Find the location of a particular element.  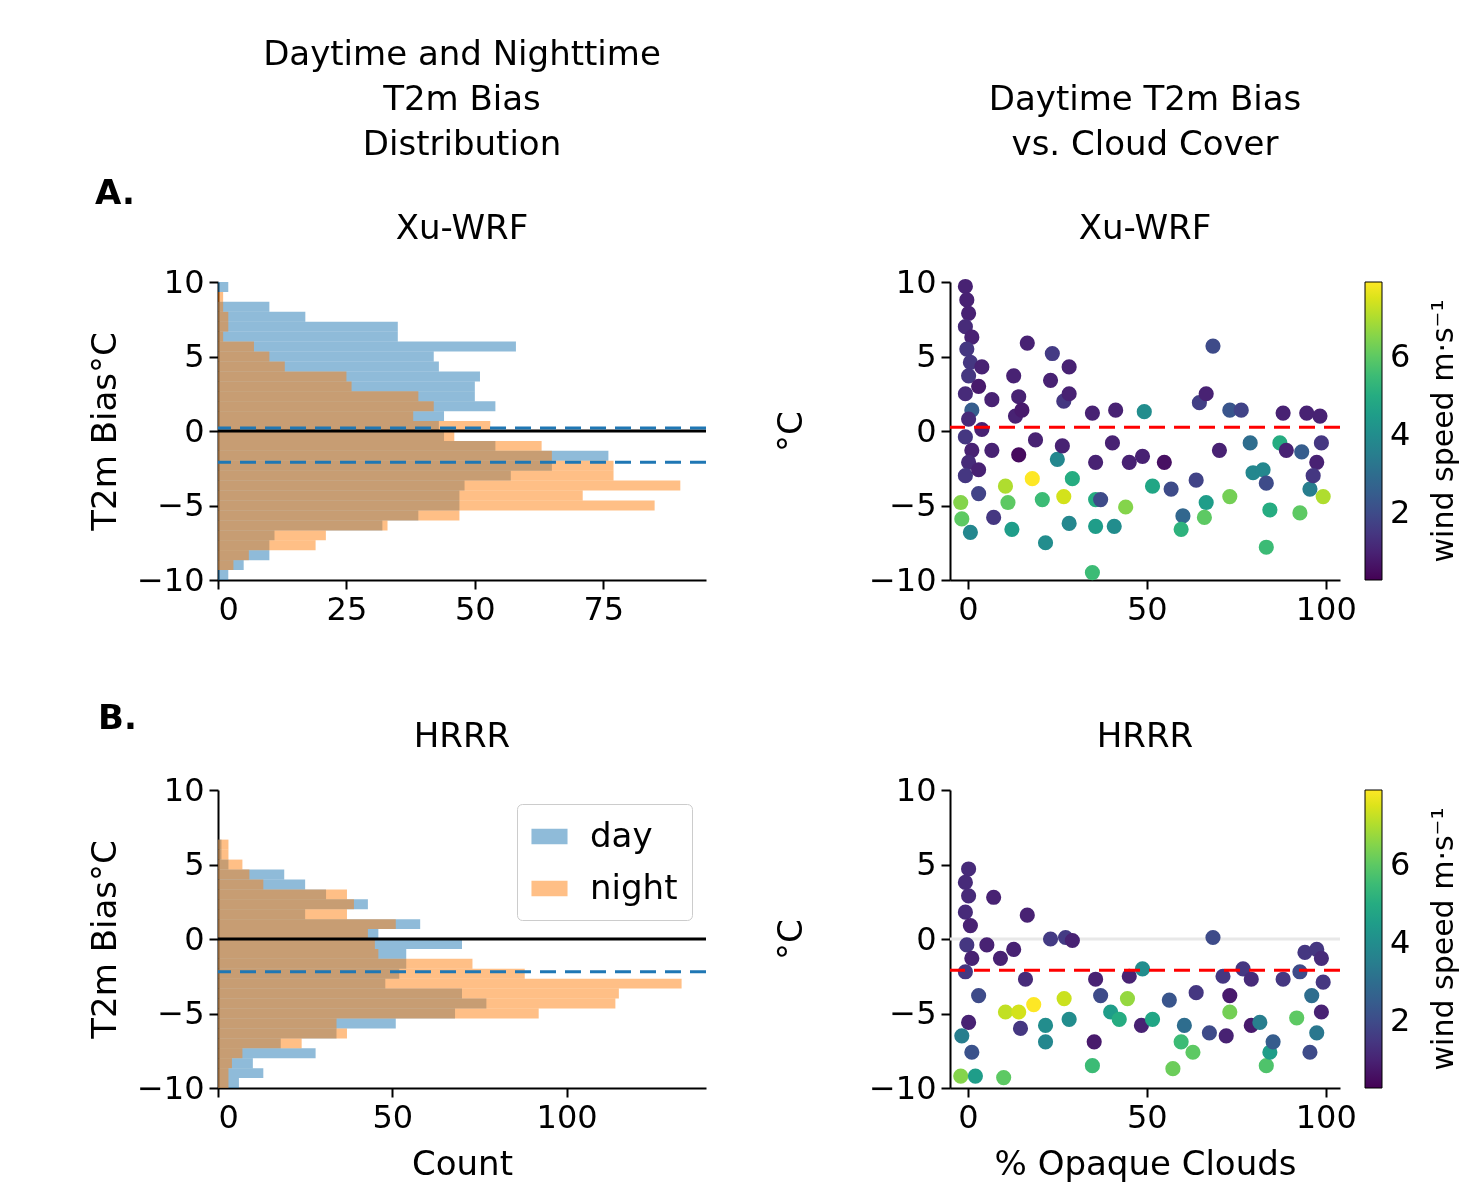

x-tick-label: 75 is located at coordinates (604, 608).